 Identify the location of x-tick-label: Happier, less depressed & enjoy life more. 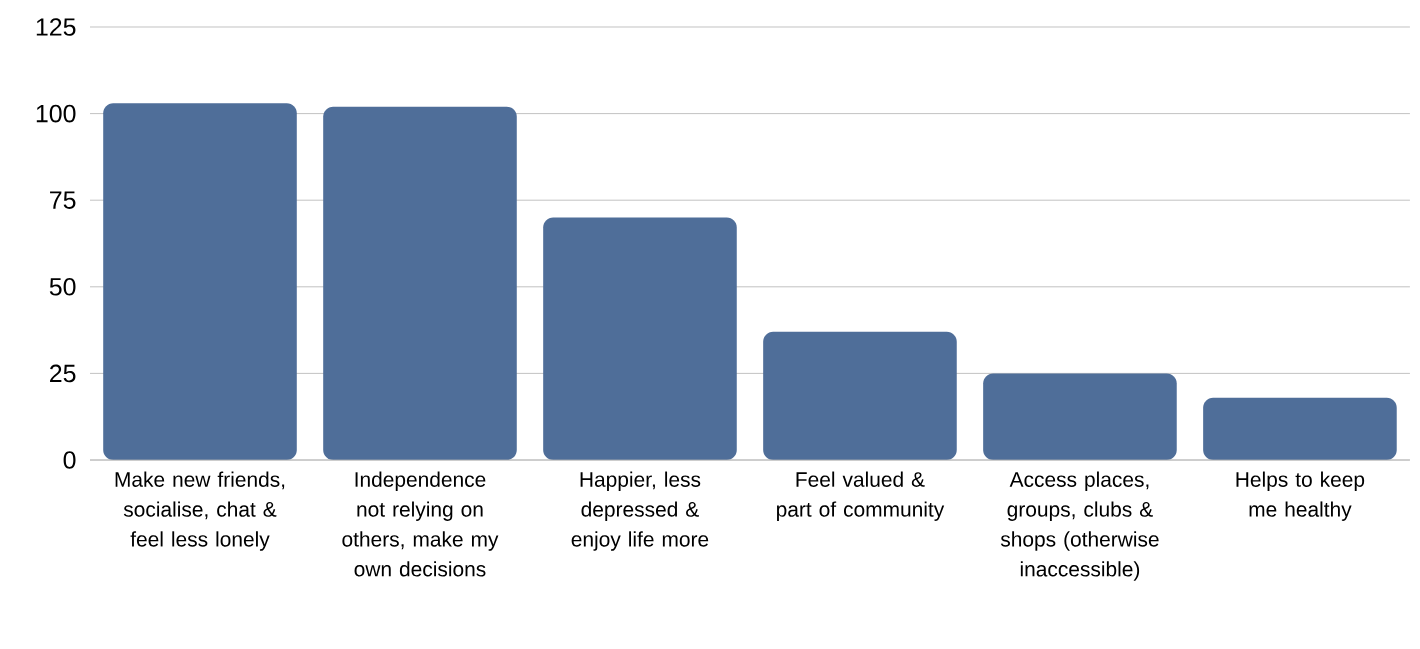
(640, 511).